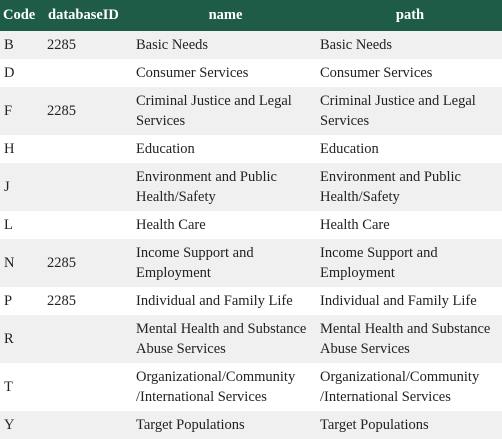 This screenshot has height=439, width=502. I want to click on table-header: Code databaseID name path, so click(251, 15).